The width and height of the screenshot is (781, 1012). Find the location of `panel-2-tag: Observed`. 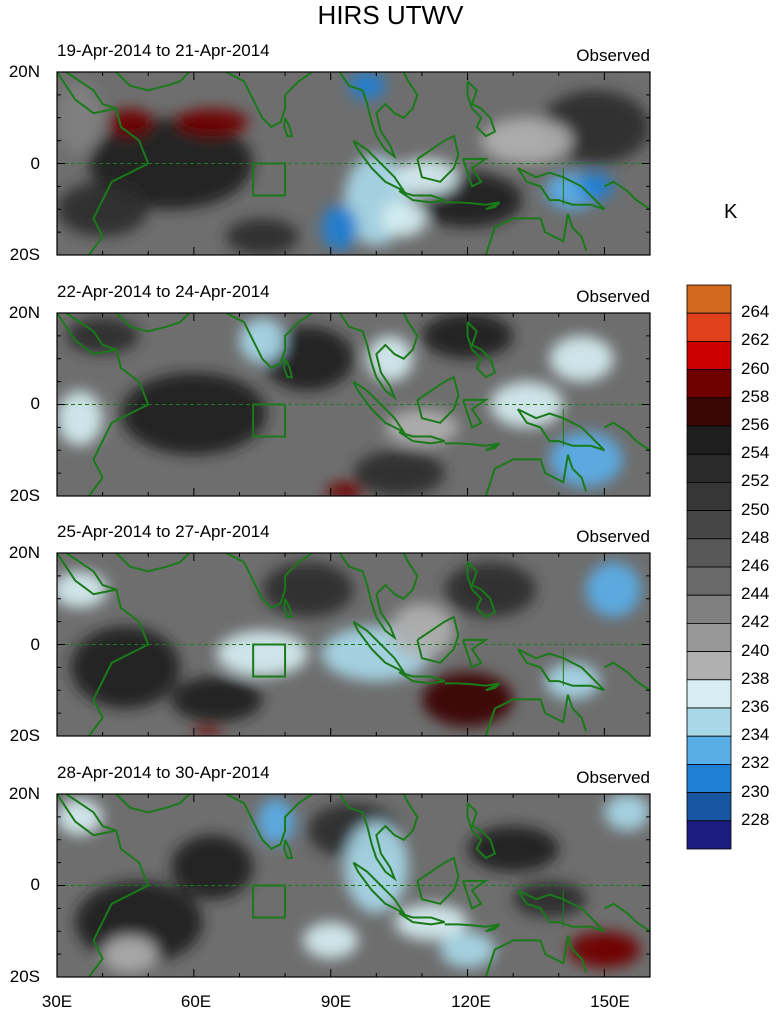

panel-2-tag: Observed is located at coordinates (613, 296).